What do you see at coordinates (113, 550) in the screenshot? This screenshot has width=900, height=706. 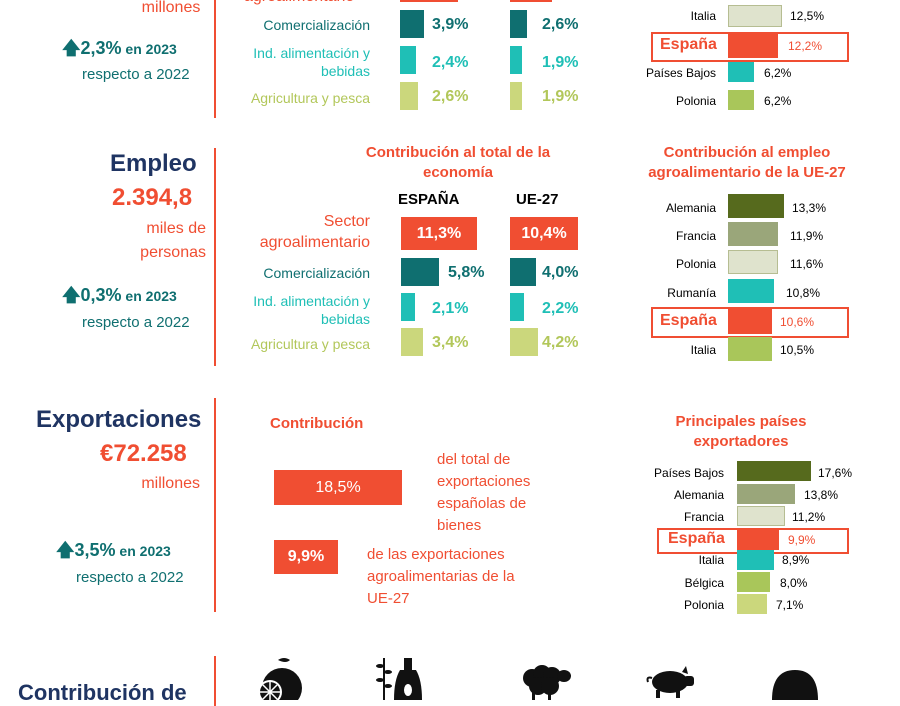 I see `export-growth: 🡅3,5% en 2023` at bounding box center [113, 550].